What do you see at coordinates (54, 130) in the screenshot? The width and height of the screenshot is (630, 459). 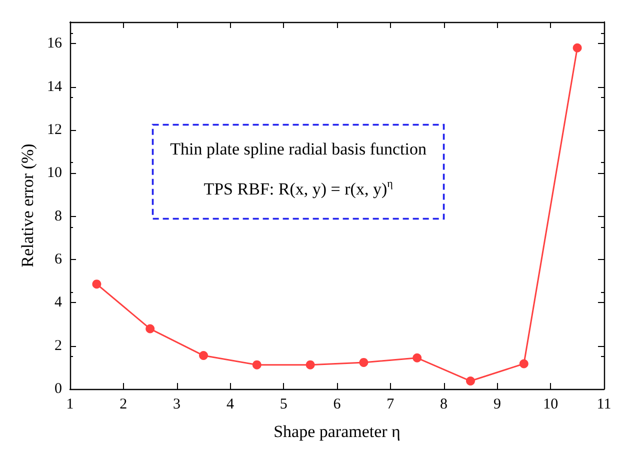 I see `y-tick-label: 12` at bounding box center [54, 130].